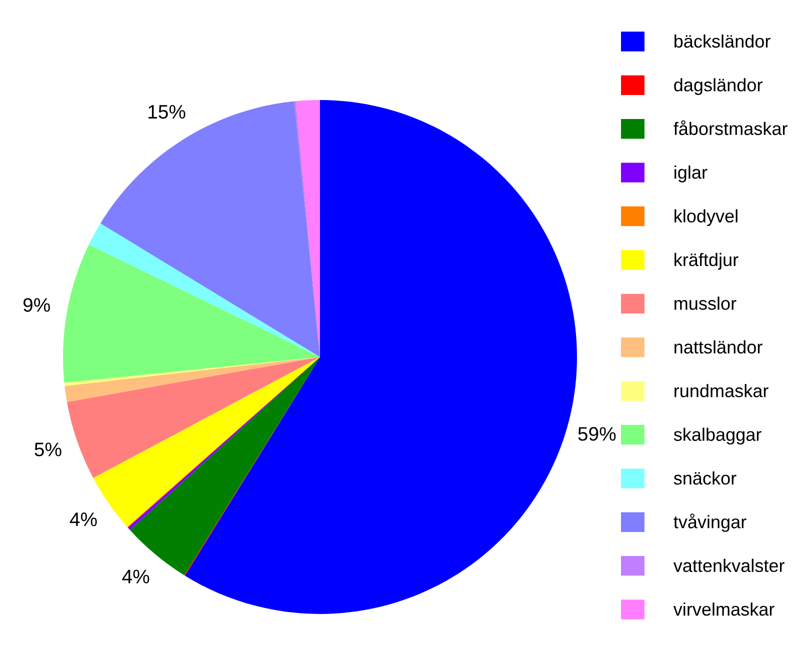 The width and height of the screenshot is (801, 651). Describe the element at coordinates (710, 523) in the screenshot. I see `legend-label: tvåvingar` at that location.